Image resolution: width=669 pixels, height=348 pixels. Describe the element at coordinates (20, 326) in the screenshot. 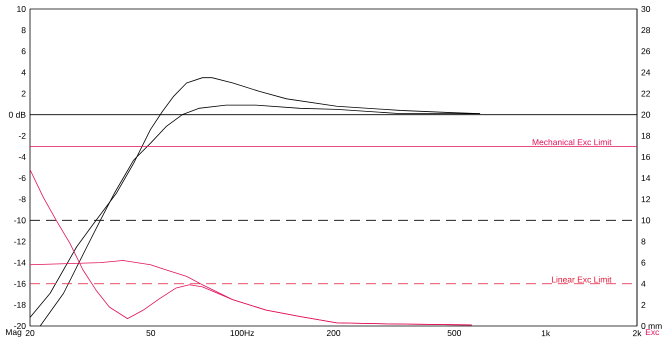

I see `y-tick-label: -20` at that location.